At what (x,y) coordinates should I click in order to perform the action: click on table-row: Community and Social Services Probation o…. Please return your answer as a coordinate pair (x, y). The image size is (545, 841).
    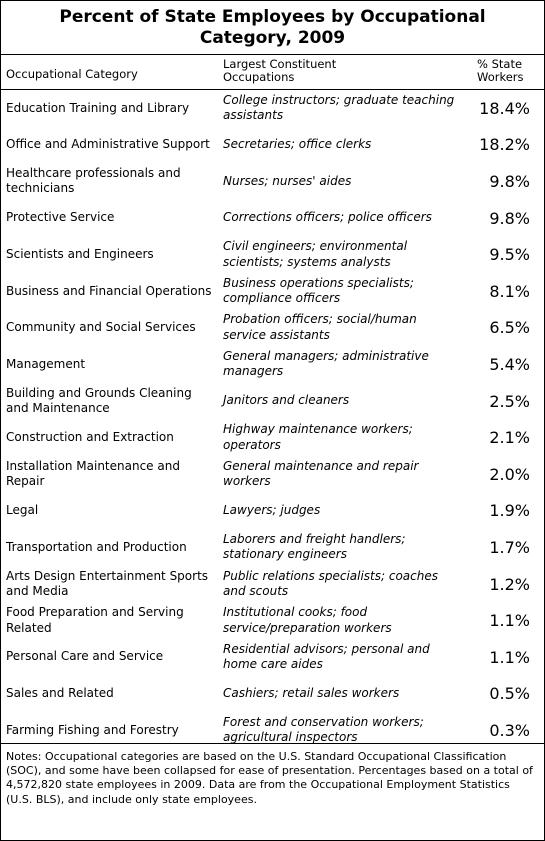
    Looking at the image, I should click on (272, 328).